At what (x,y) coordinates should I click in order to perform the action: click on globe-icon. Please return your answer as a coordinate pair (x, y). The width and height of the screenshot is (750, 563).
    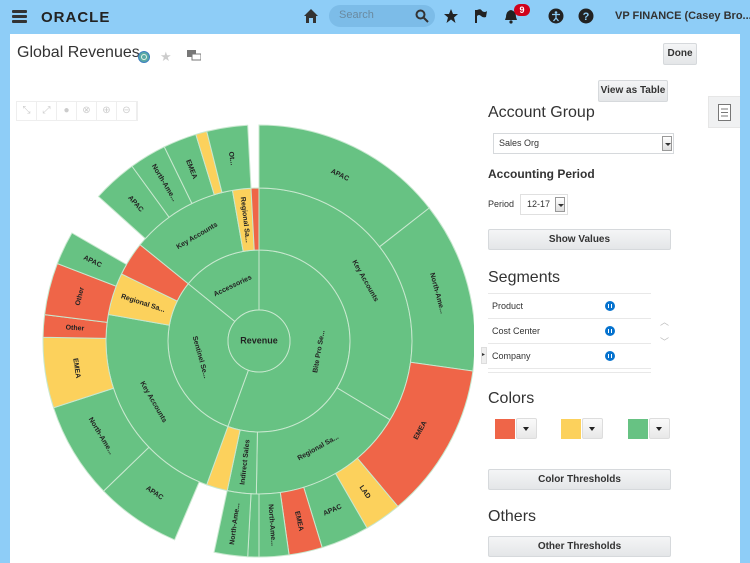
    Looking at the image, I should click on (144, 57).